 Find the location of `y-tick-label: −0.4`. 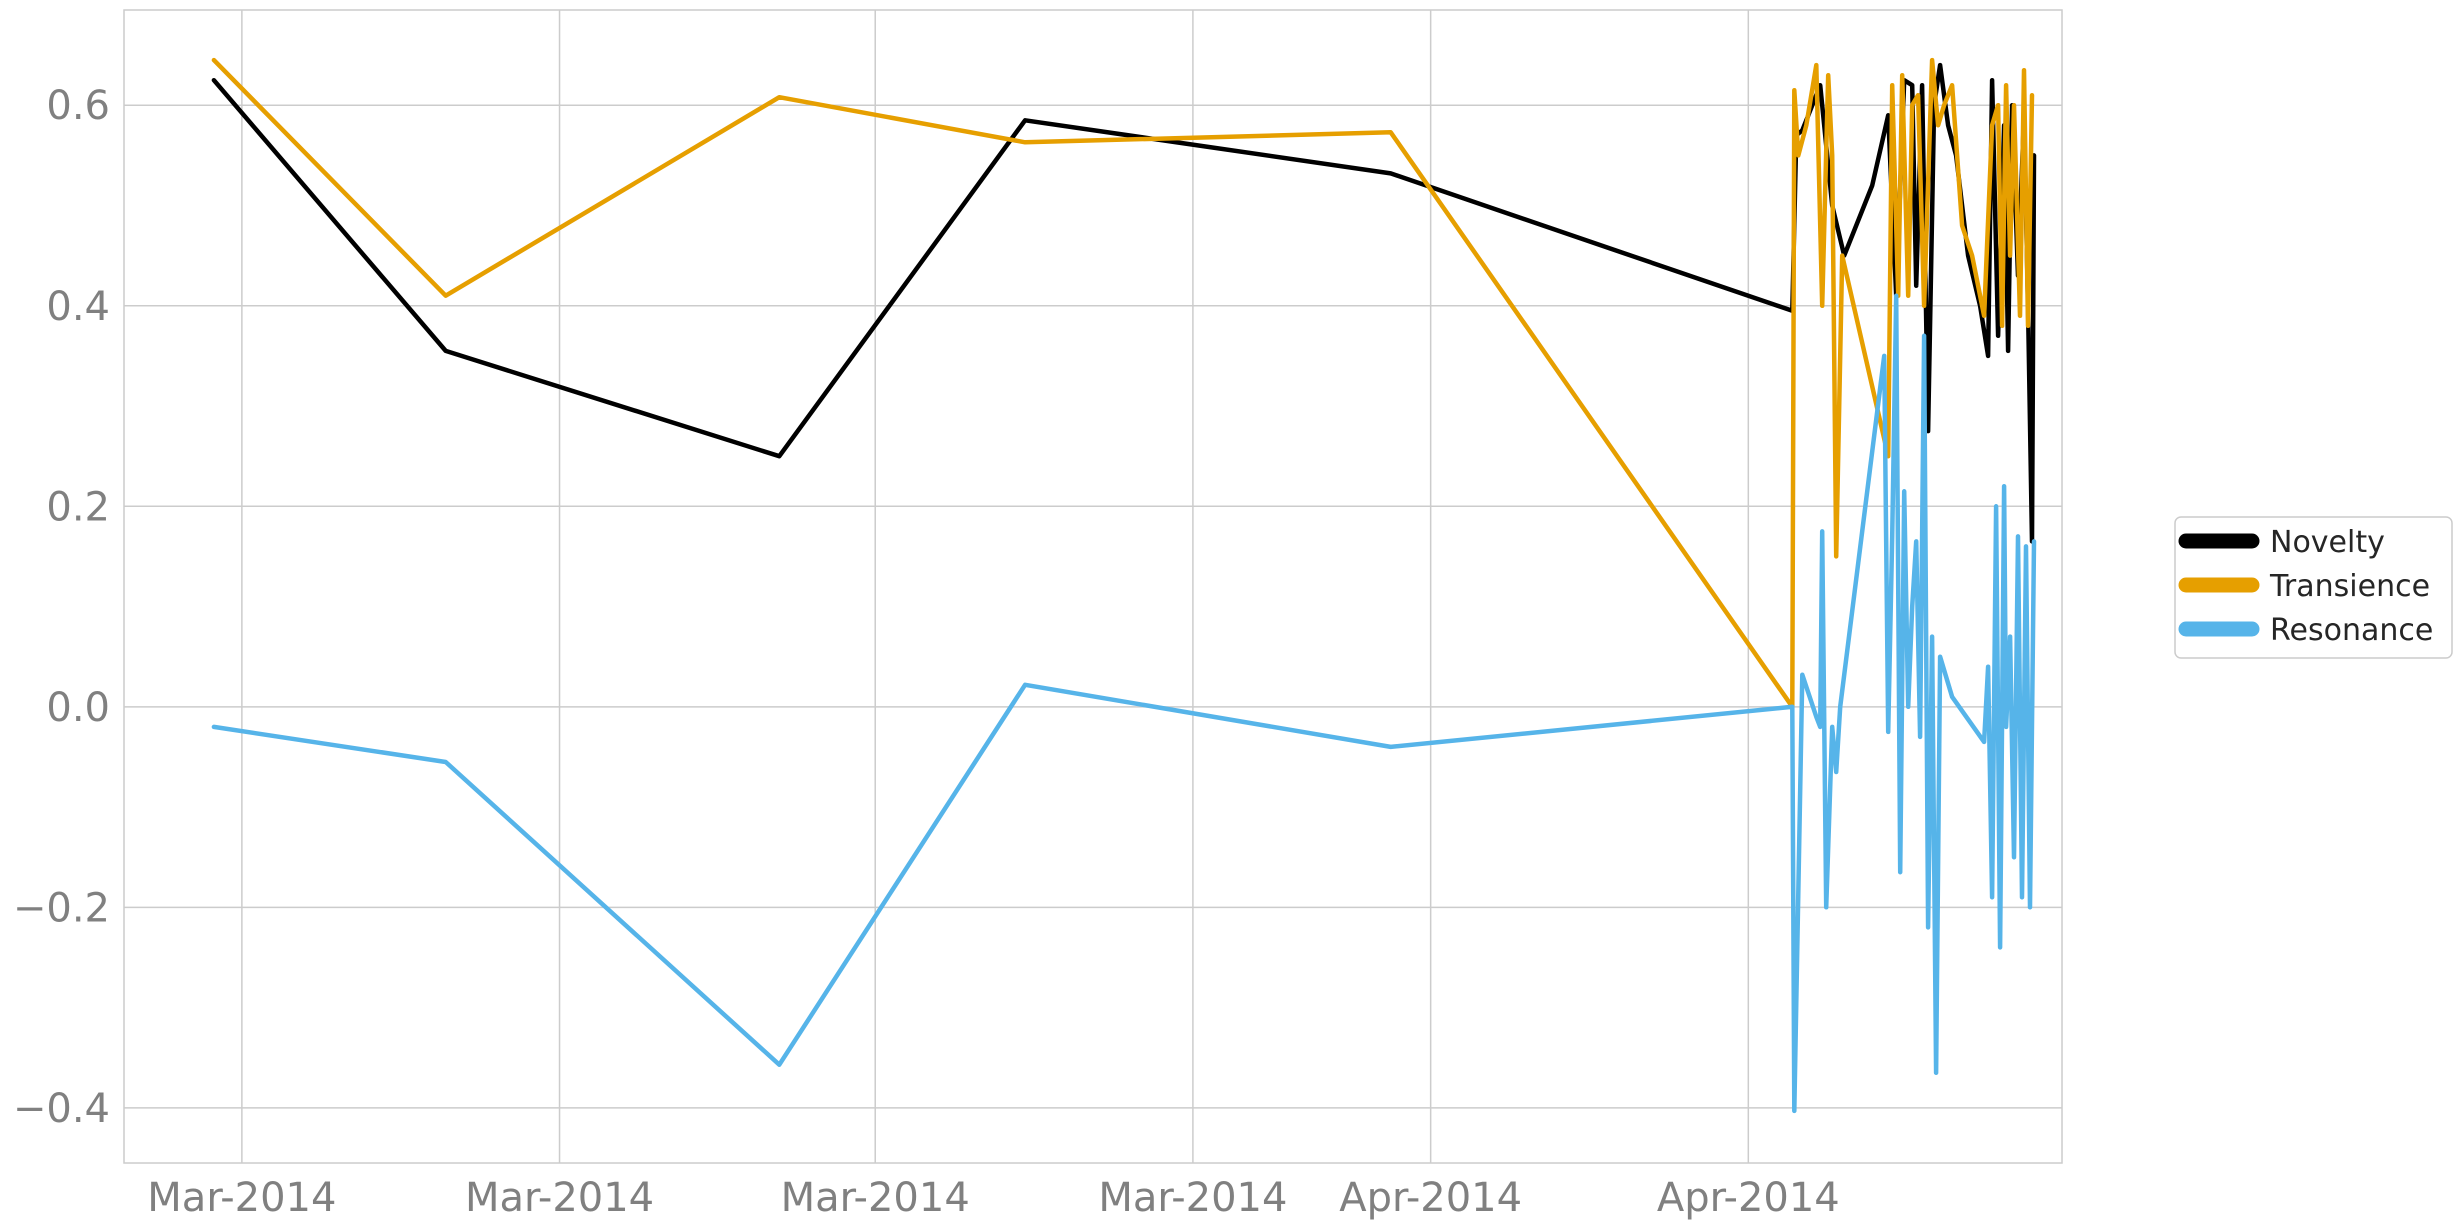

y-tick-label: −0.4 is located at coordinates (61, 1109).